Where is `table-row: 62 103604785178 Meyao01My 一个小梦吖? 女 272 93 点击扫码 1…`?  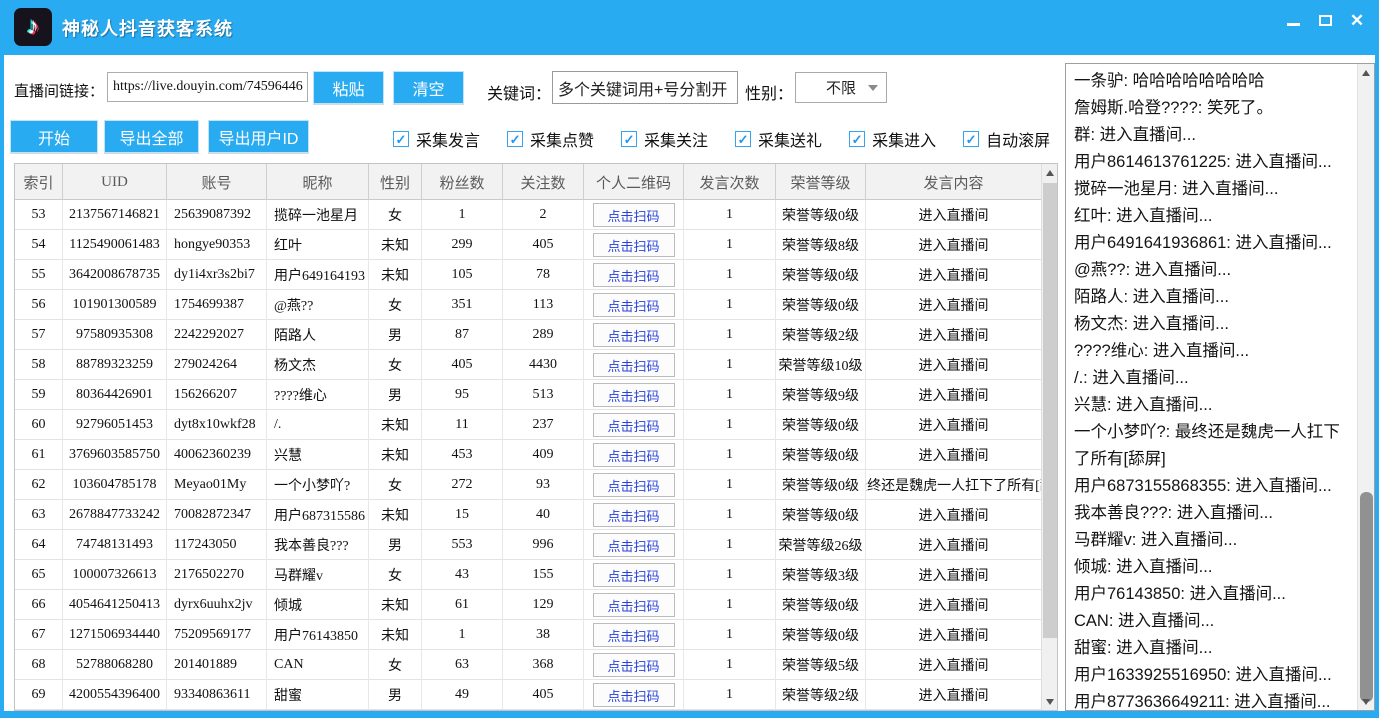 table-row: 62 103604785178 Meyao01My 一个小梦吖? 女 272 93 点击扫码 1… is located at coordinates (528, 485).